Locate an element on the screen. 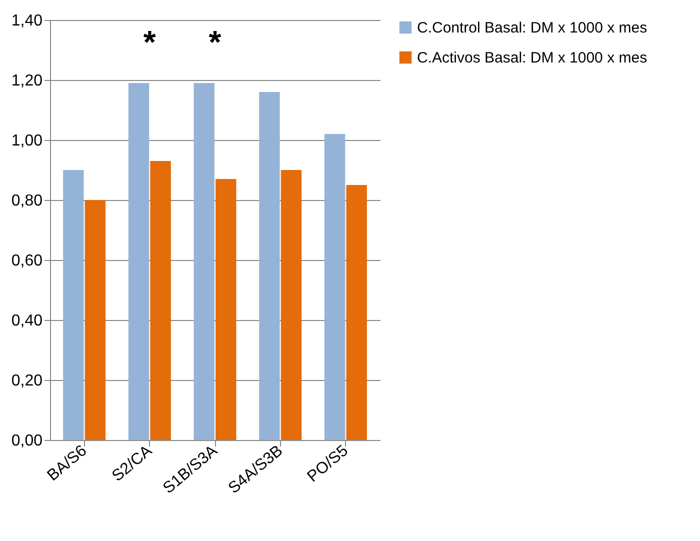 This screenshot has width=700, height=541. y-tick-label: 0,80 is located at coordinates (27, 201).